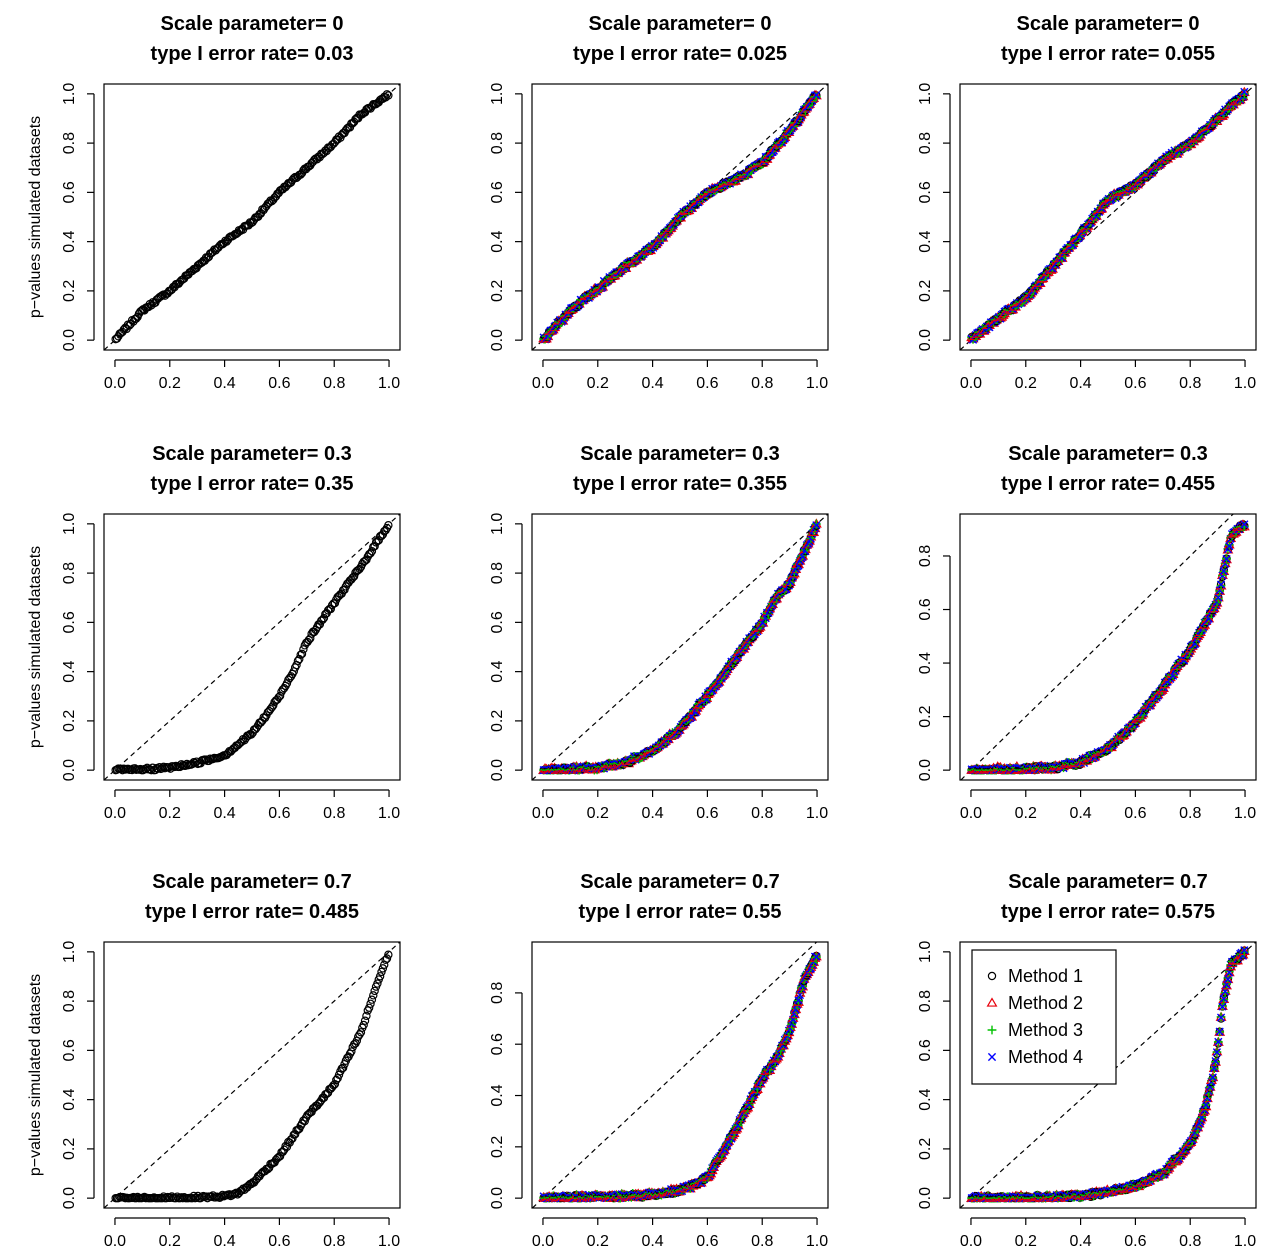 The image size is (1271, 1255). What do you see at coordinates (35, 647) in the screenshot?
I see `y-axis-title: p−values simulated datasets` at bounding box center [35, 647].